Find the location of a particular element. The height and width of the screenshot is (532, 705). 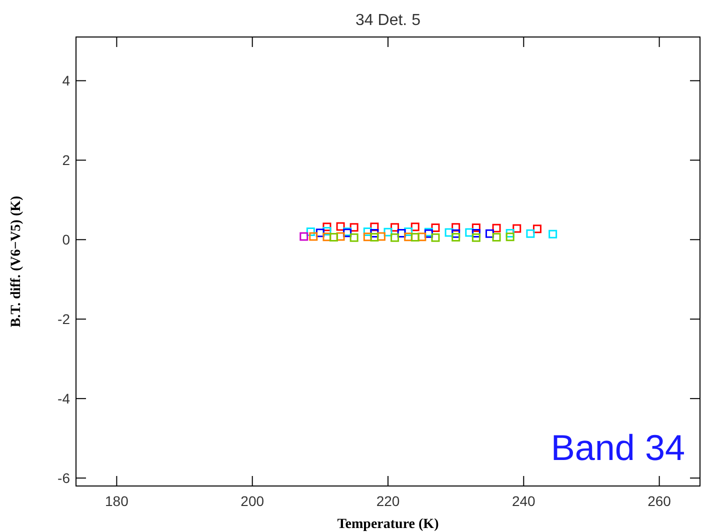

x-axis-title: Temperature (K) is located at coordinates (388, 524).